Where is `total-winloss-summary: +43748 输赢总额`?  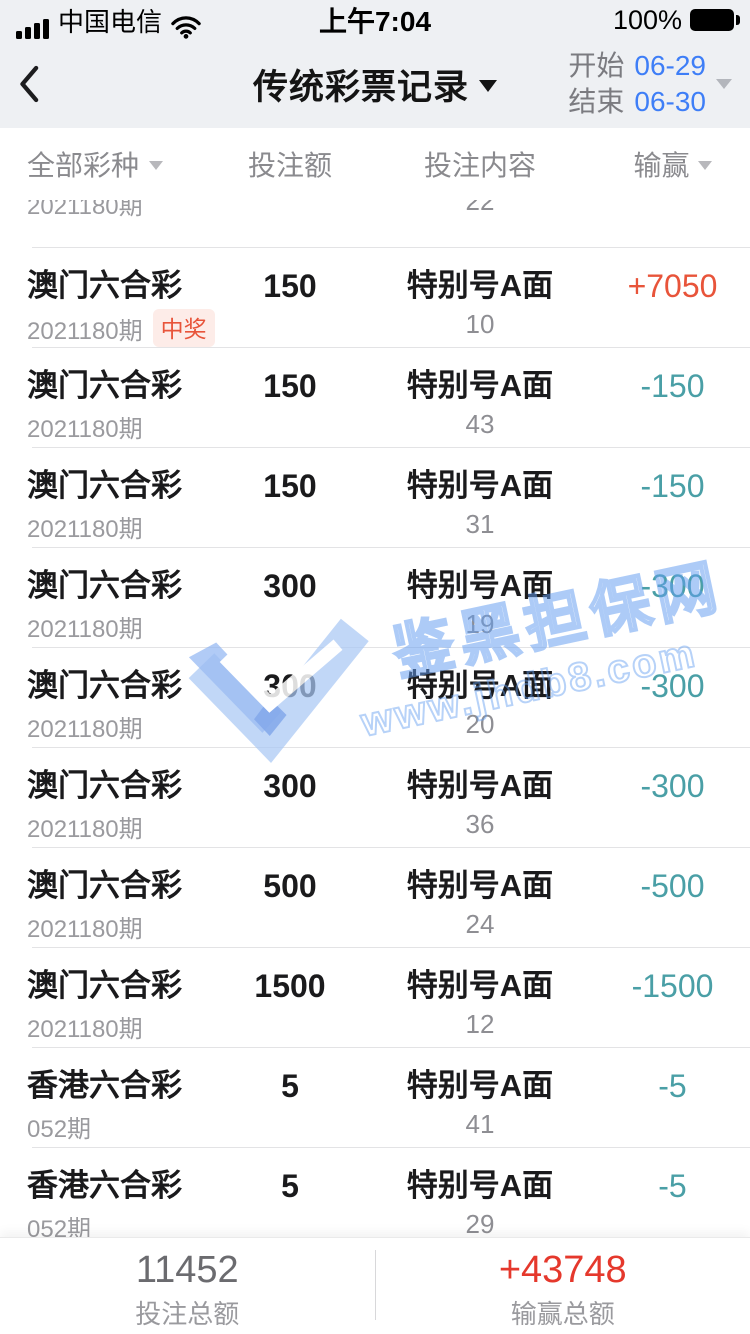
total-winloss-summary: +43748 输赢总额 is located at coordinates (563, 1286).